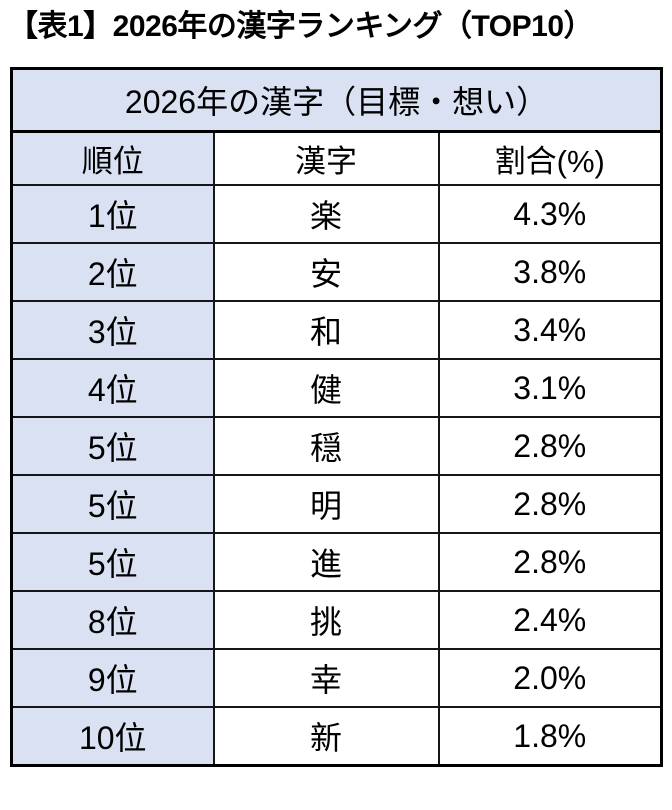  Describe the element at coordinates (550, 214) in the screenshot. I see `percent-cell: 4.3%` at that location.